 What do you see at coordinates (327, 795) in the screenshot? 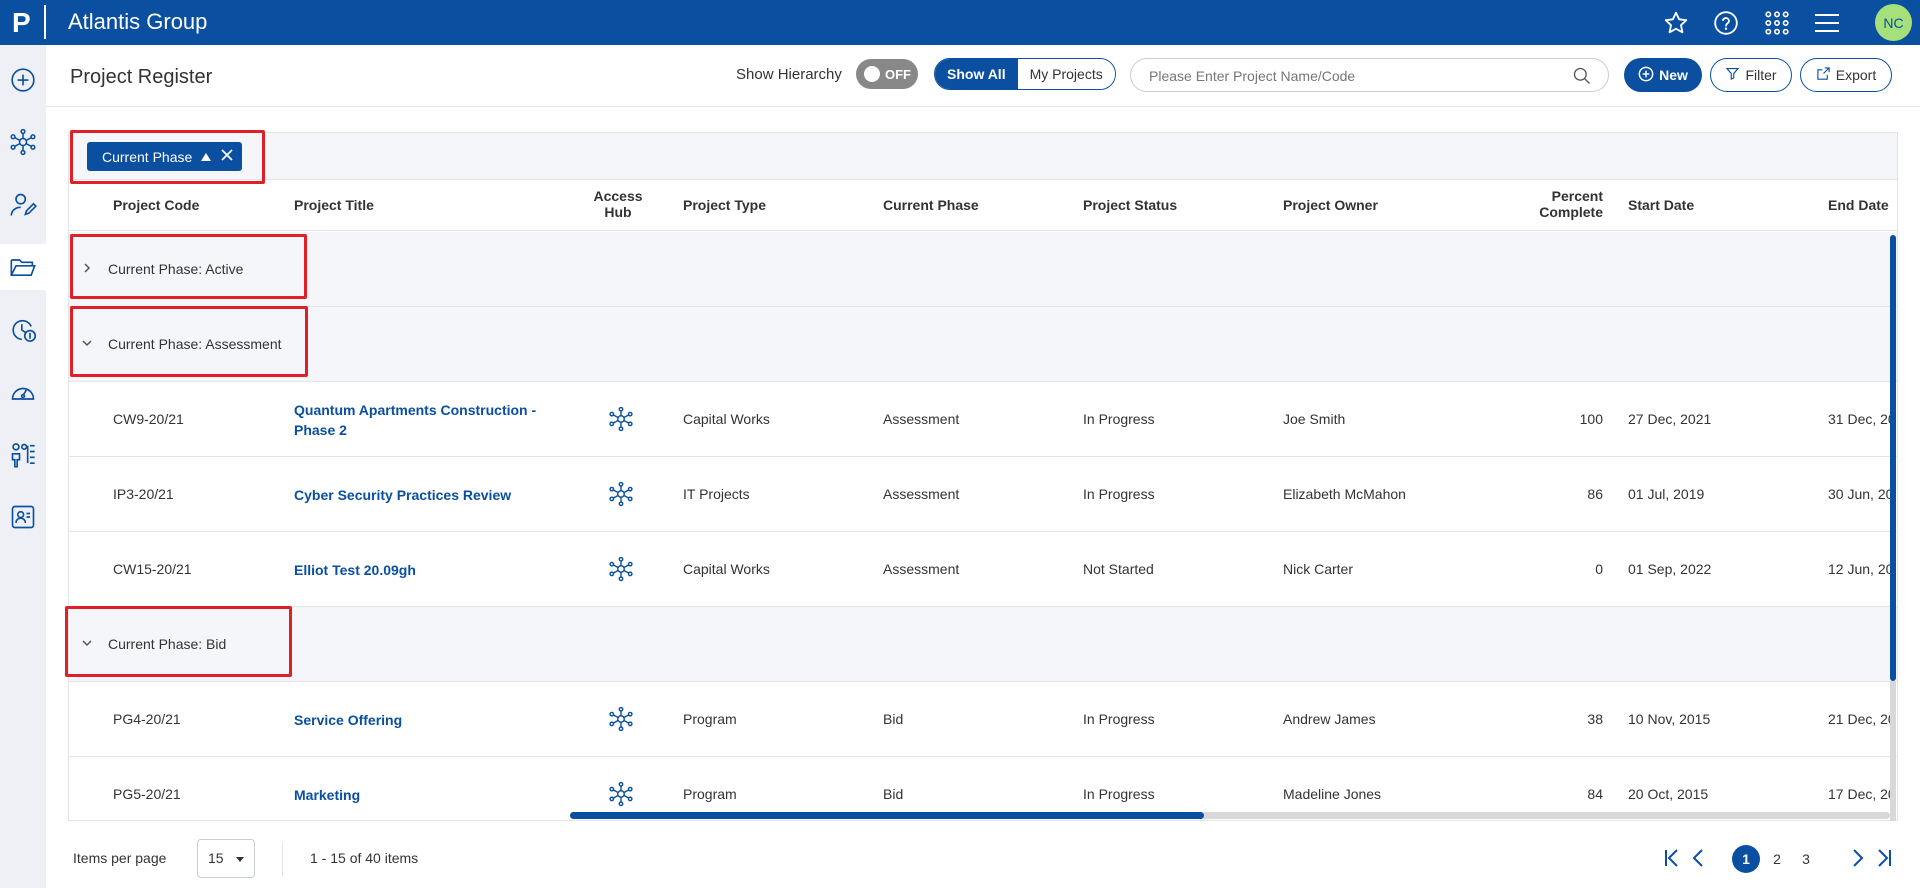
I see `project-title-link: Marketing` at bounding box center [327, 795].